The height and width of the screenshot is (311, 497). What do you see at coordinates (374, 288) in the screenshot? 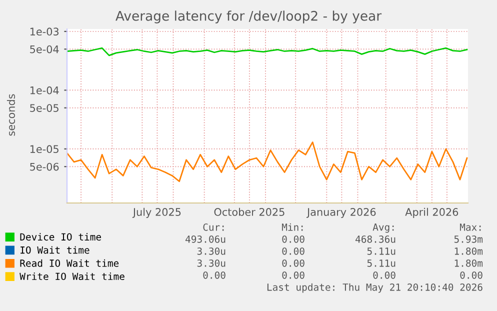
I see `text: Last update: Thu May 21 20:10:40 2026` at bounding box center [374, 288].